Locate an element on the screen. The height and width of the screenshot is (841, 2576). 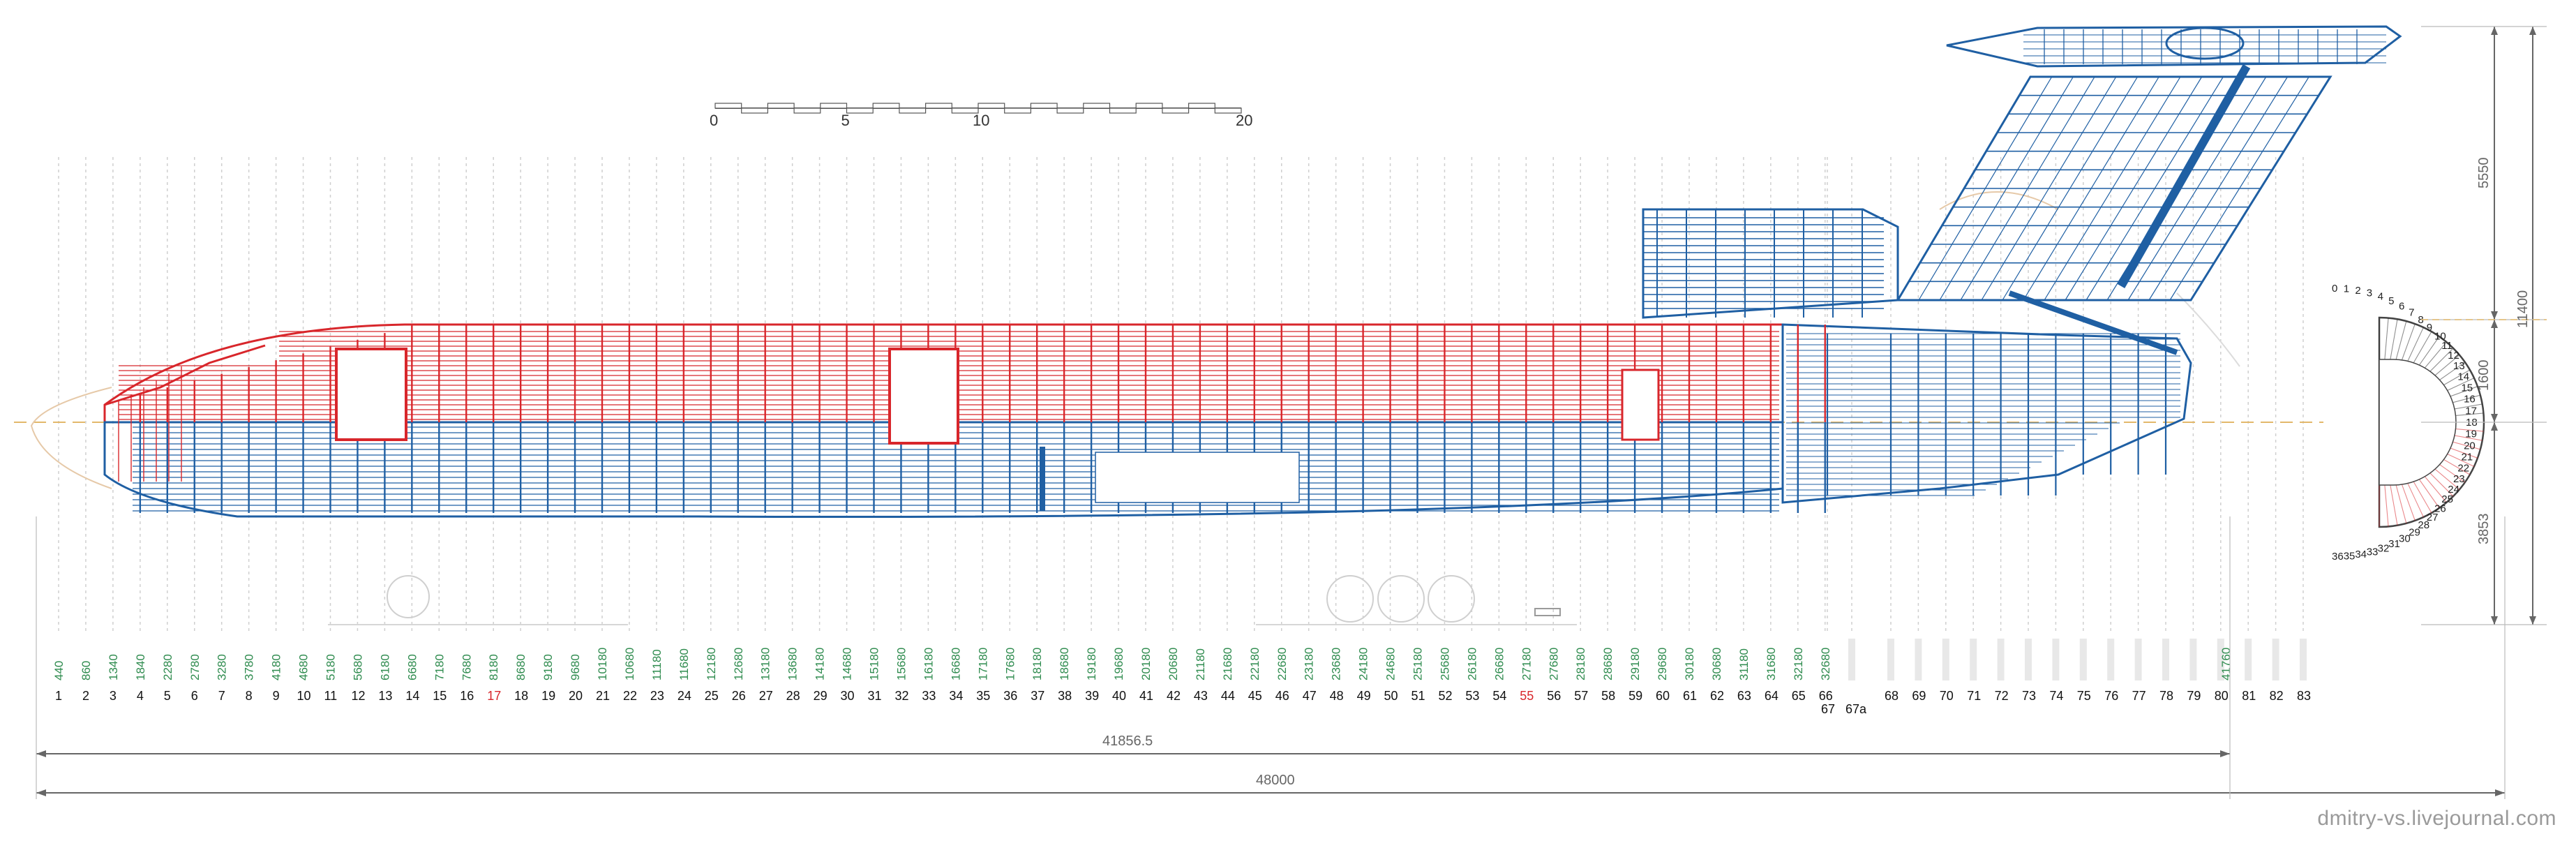
dim-height-mid: 1600 is located at coordinates (2484, 376).